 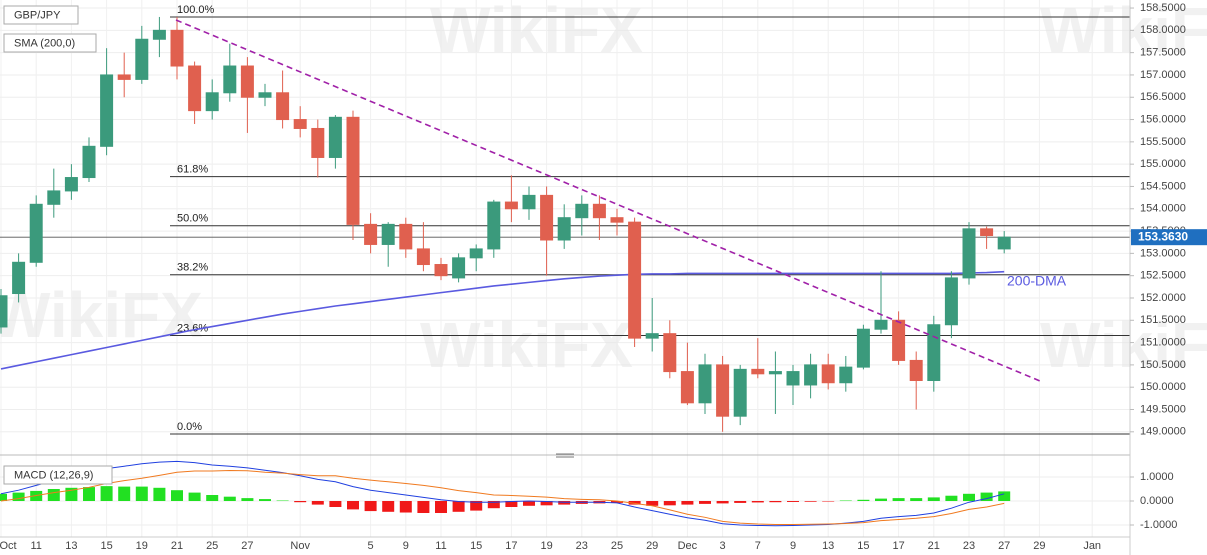 What do you see at coordinates (1163, 30) in the screenshot?
I see `y-tick-label: 158.0000` at bounding box center [1163, 30].